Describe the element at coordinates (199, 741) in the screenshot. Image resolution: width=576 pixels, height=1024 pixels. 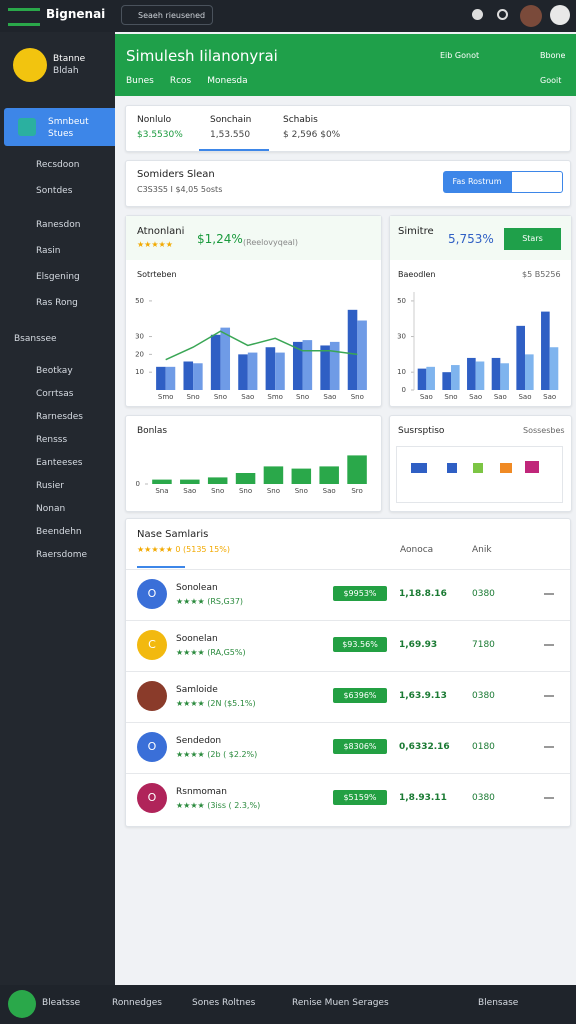
I see `row-name: Sendedon` at that location.